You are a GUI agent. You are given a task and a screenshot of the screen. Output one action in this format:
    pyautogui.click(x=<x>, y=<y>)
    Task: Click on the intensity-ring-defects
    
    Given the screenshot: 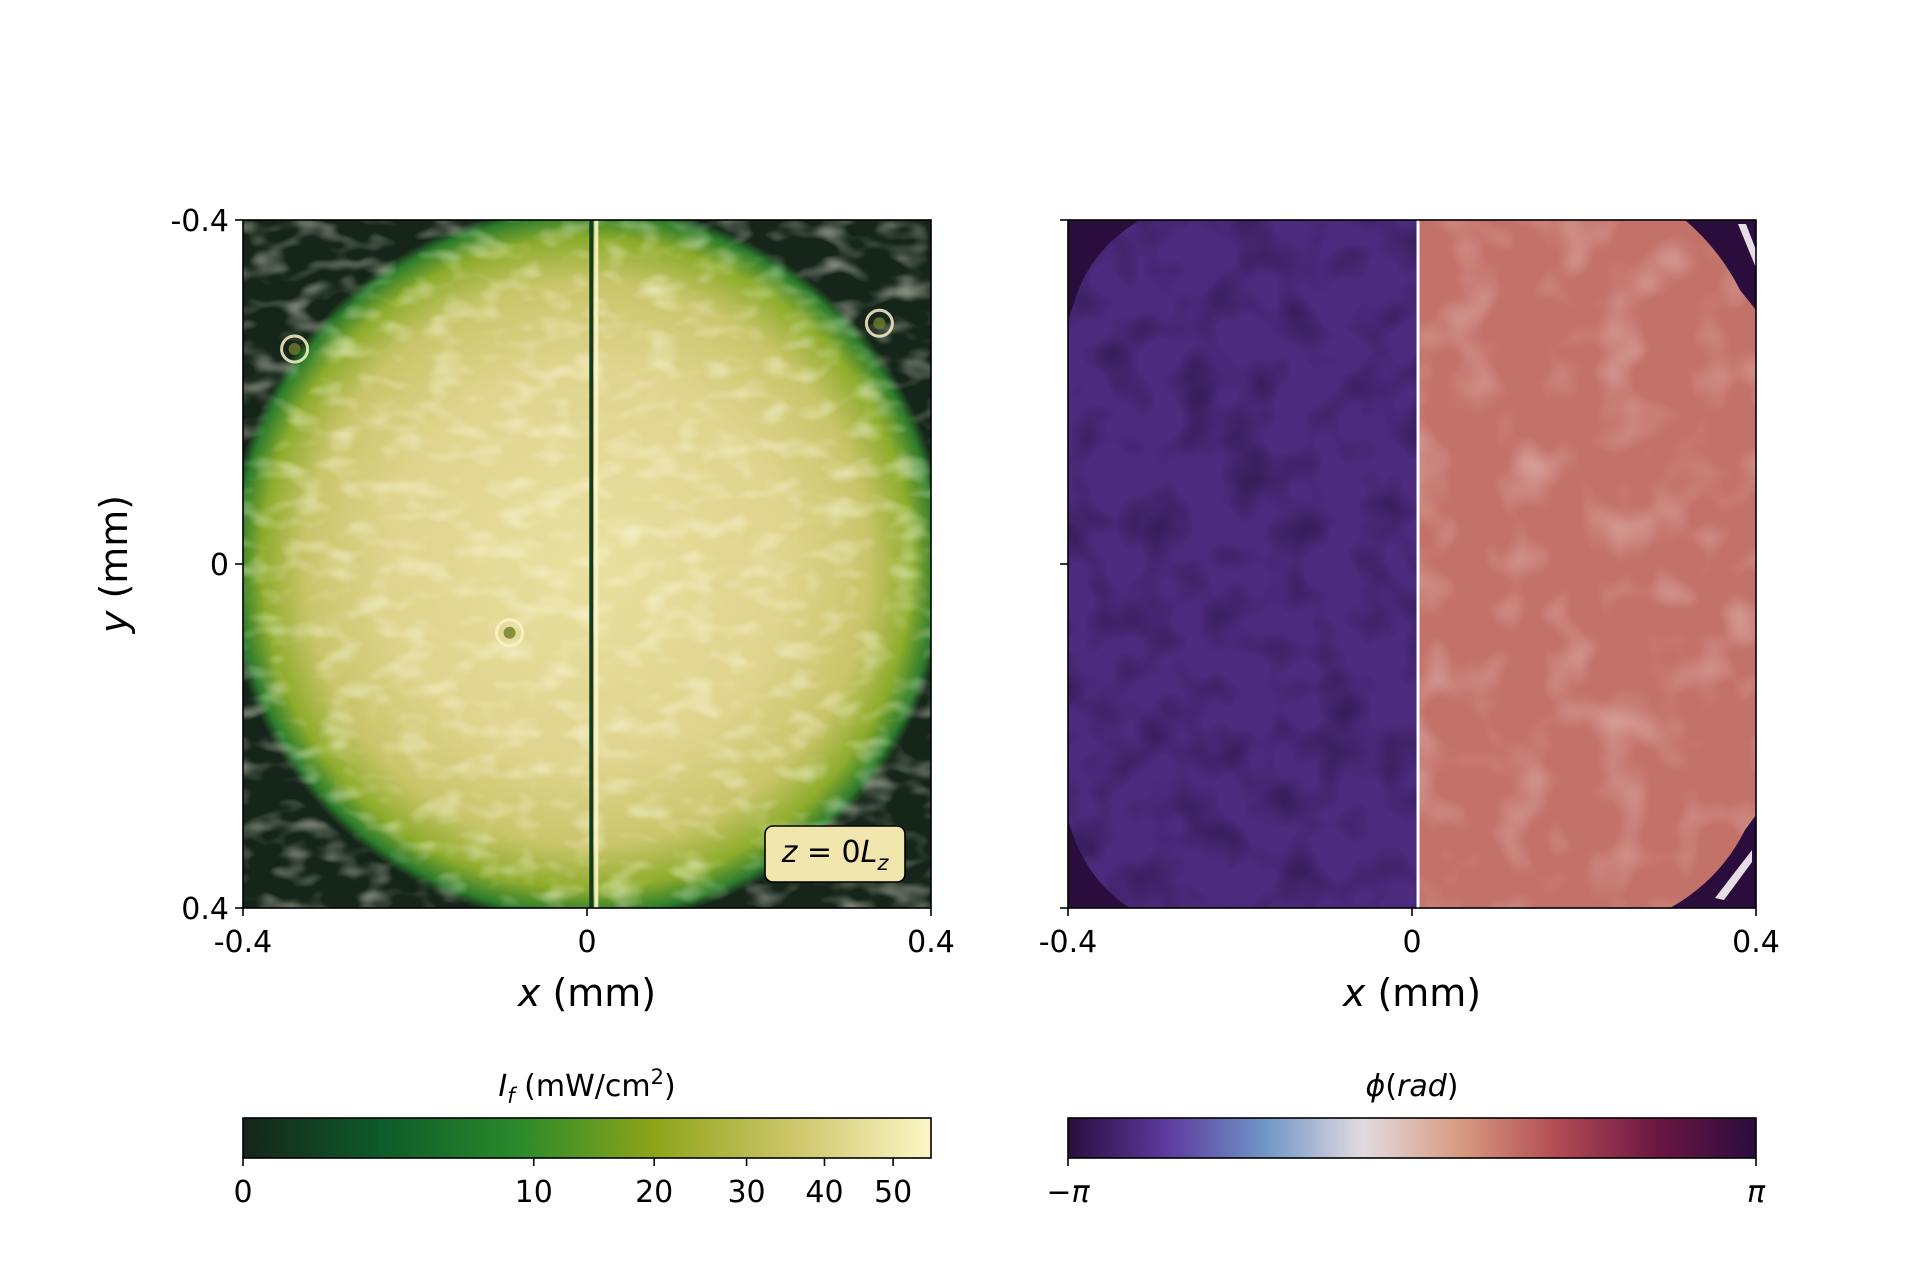 What is the action you would take?
    pyautogui.click(x=587, y=478)
    